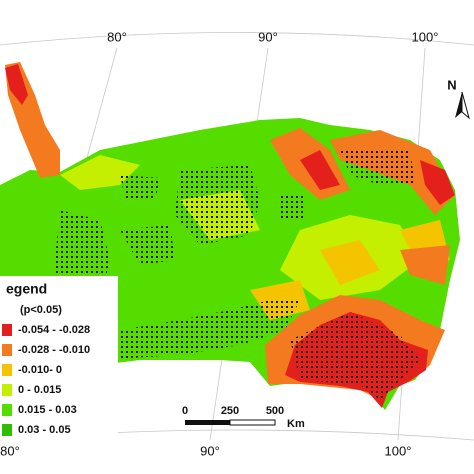 The height and width of the screenshot is (474, 474). I want to click on scale-bar, so click(230, 422).